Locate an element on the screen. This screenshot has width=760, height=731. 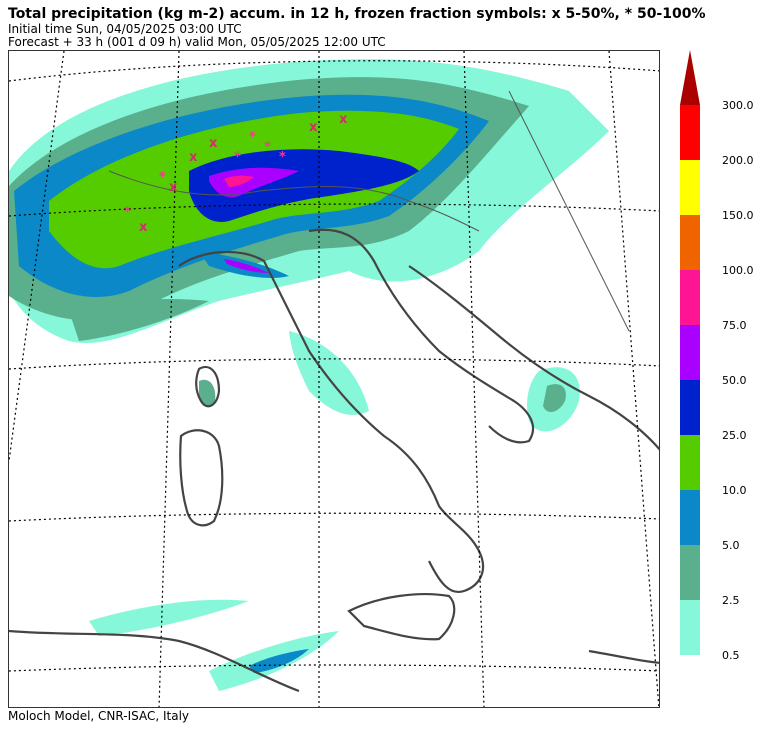
precip-south-sea is located at coordinates (169, 617).